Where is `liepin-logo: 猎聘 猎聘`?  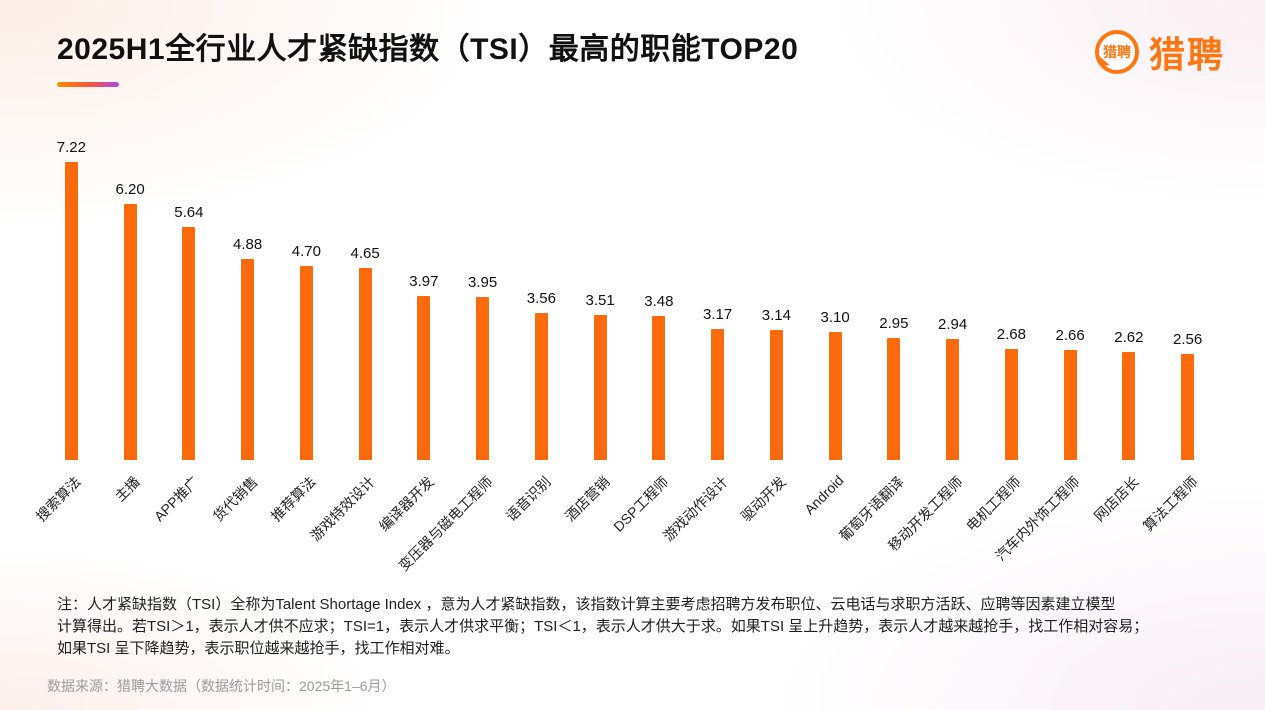
liepin-logo: 猎聘 猎聘 is located at coordinates (1159, 52).